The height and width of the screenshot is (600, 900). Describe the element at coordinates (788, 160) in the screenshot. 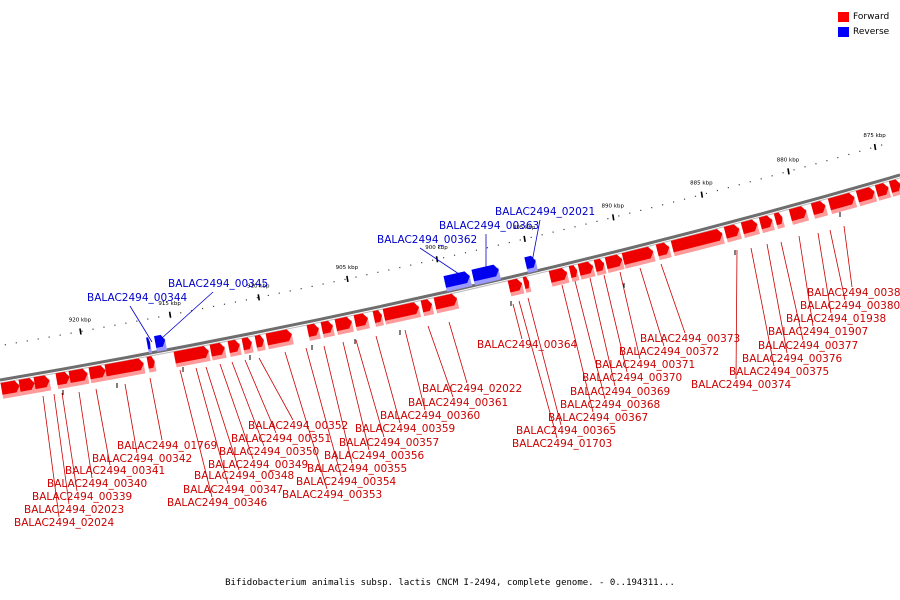

I see `scale-label: 880 kbp` at that location.